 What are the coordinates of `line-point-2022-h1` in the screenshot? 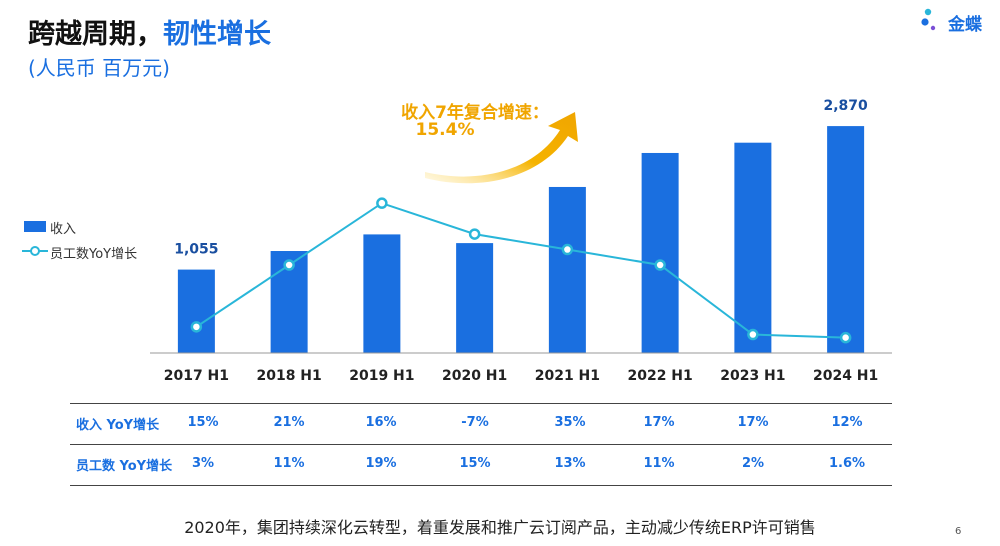 It's located at (660, 265).